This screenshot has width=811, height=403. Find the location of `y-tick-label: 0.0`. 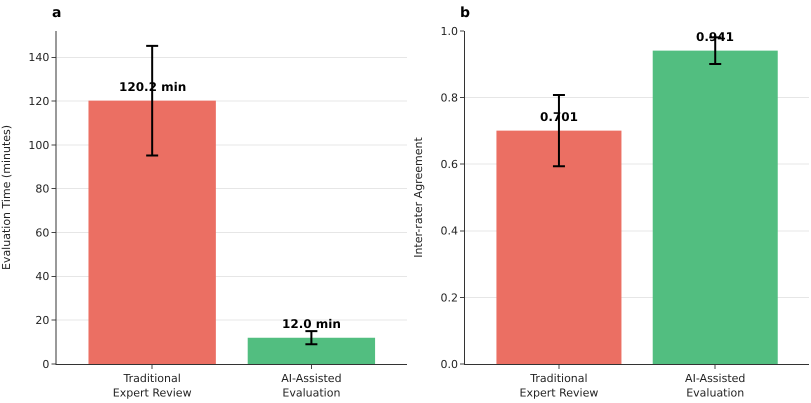

y-tick-label: 0.0 is located at coordinates (449, 364).